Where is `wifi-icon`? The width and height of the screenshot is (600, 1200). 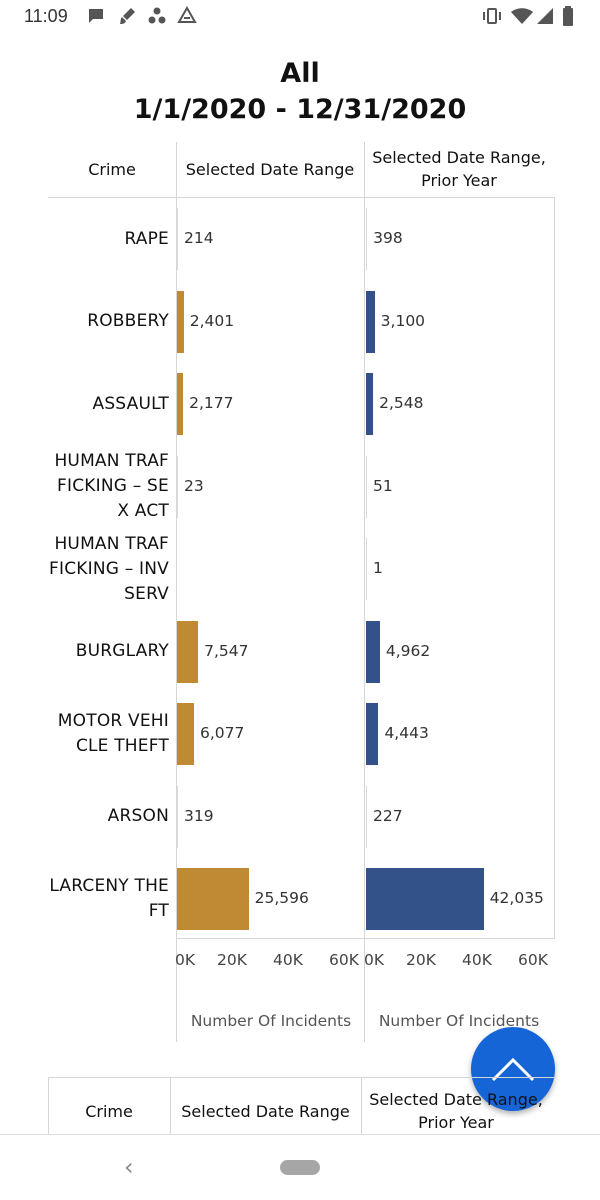 wifi-icon is located at coordinates (522, 16).